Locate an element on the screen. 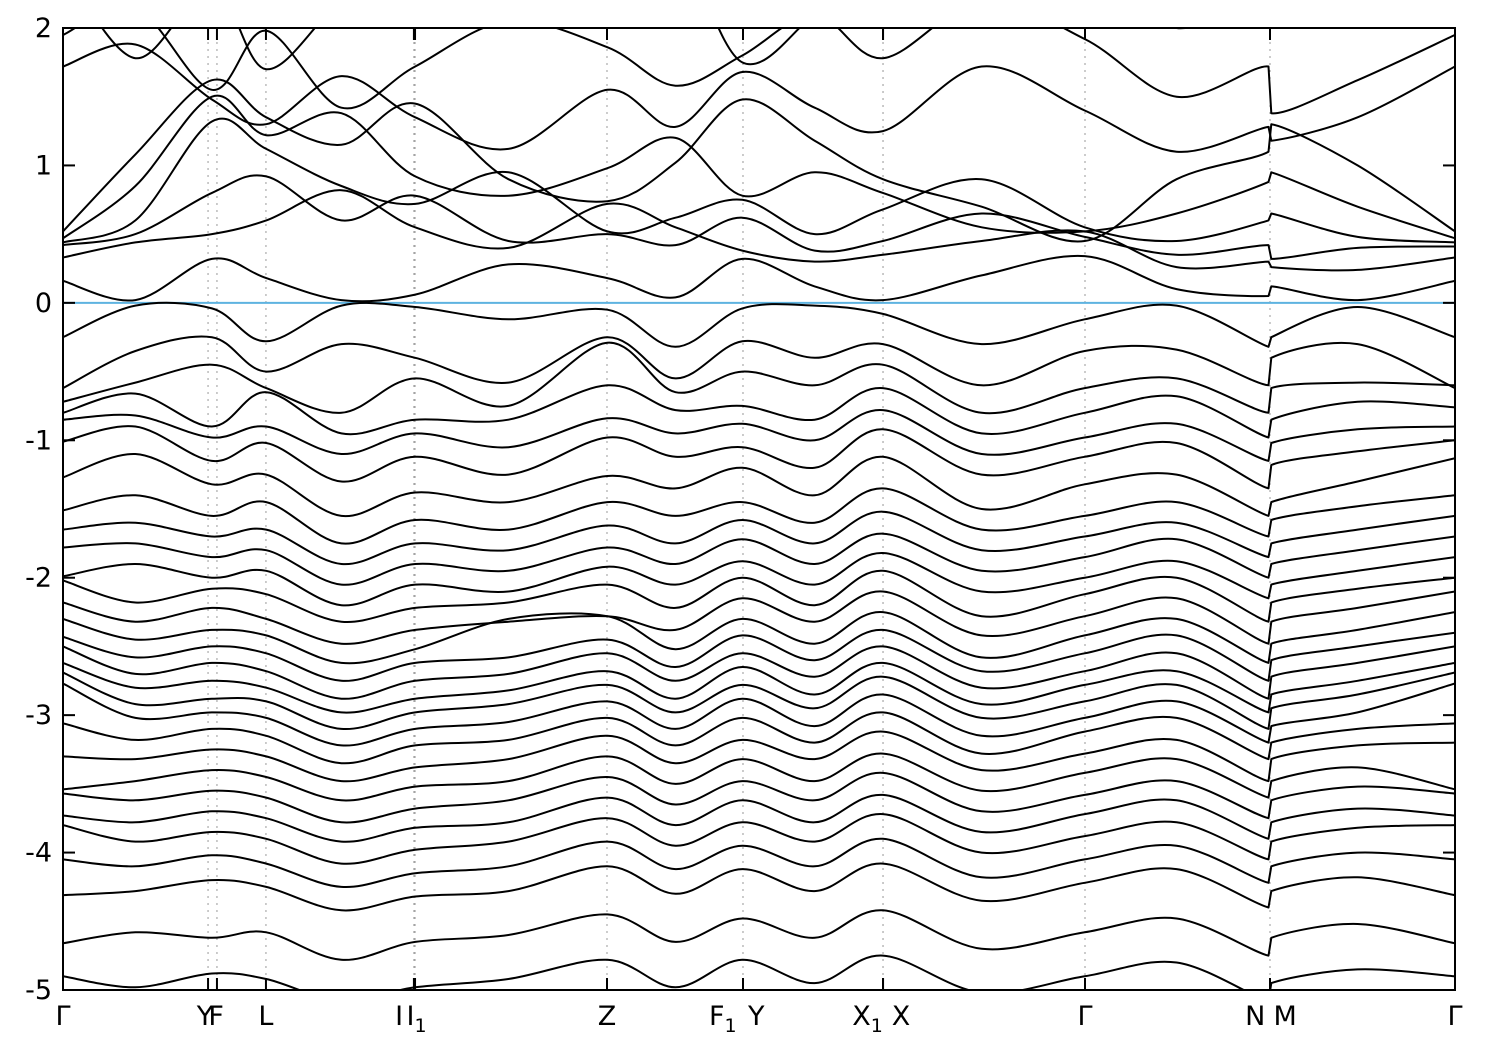 This screenshot has width=1500, height=1050. y-tick-label--1: -1 is located at coordinates (38, 440).